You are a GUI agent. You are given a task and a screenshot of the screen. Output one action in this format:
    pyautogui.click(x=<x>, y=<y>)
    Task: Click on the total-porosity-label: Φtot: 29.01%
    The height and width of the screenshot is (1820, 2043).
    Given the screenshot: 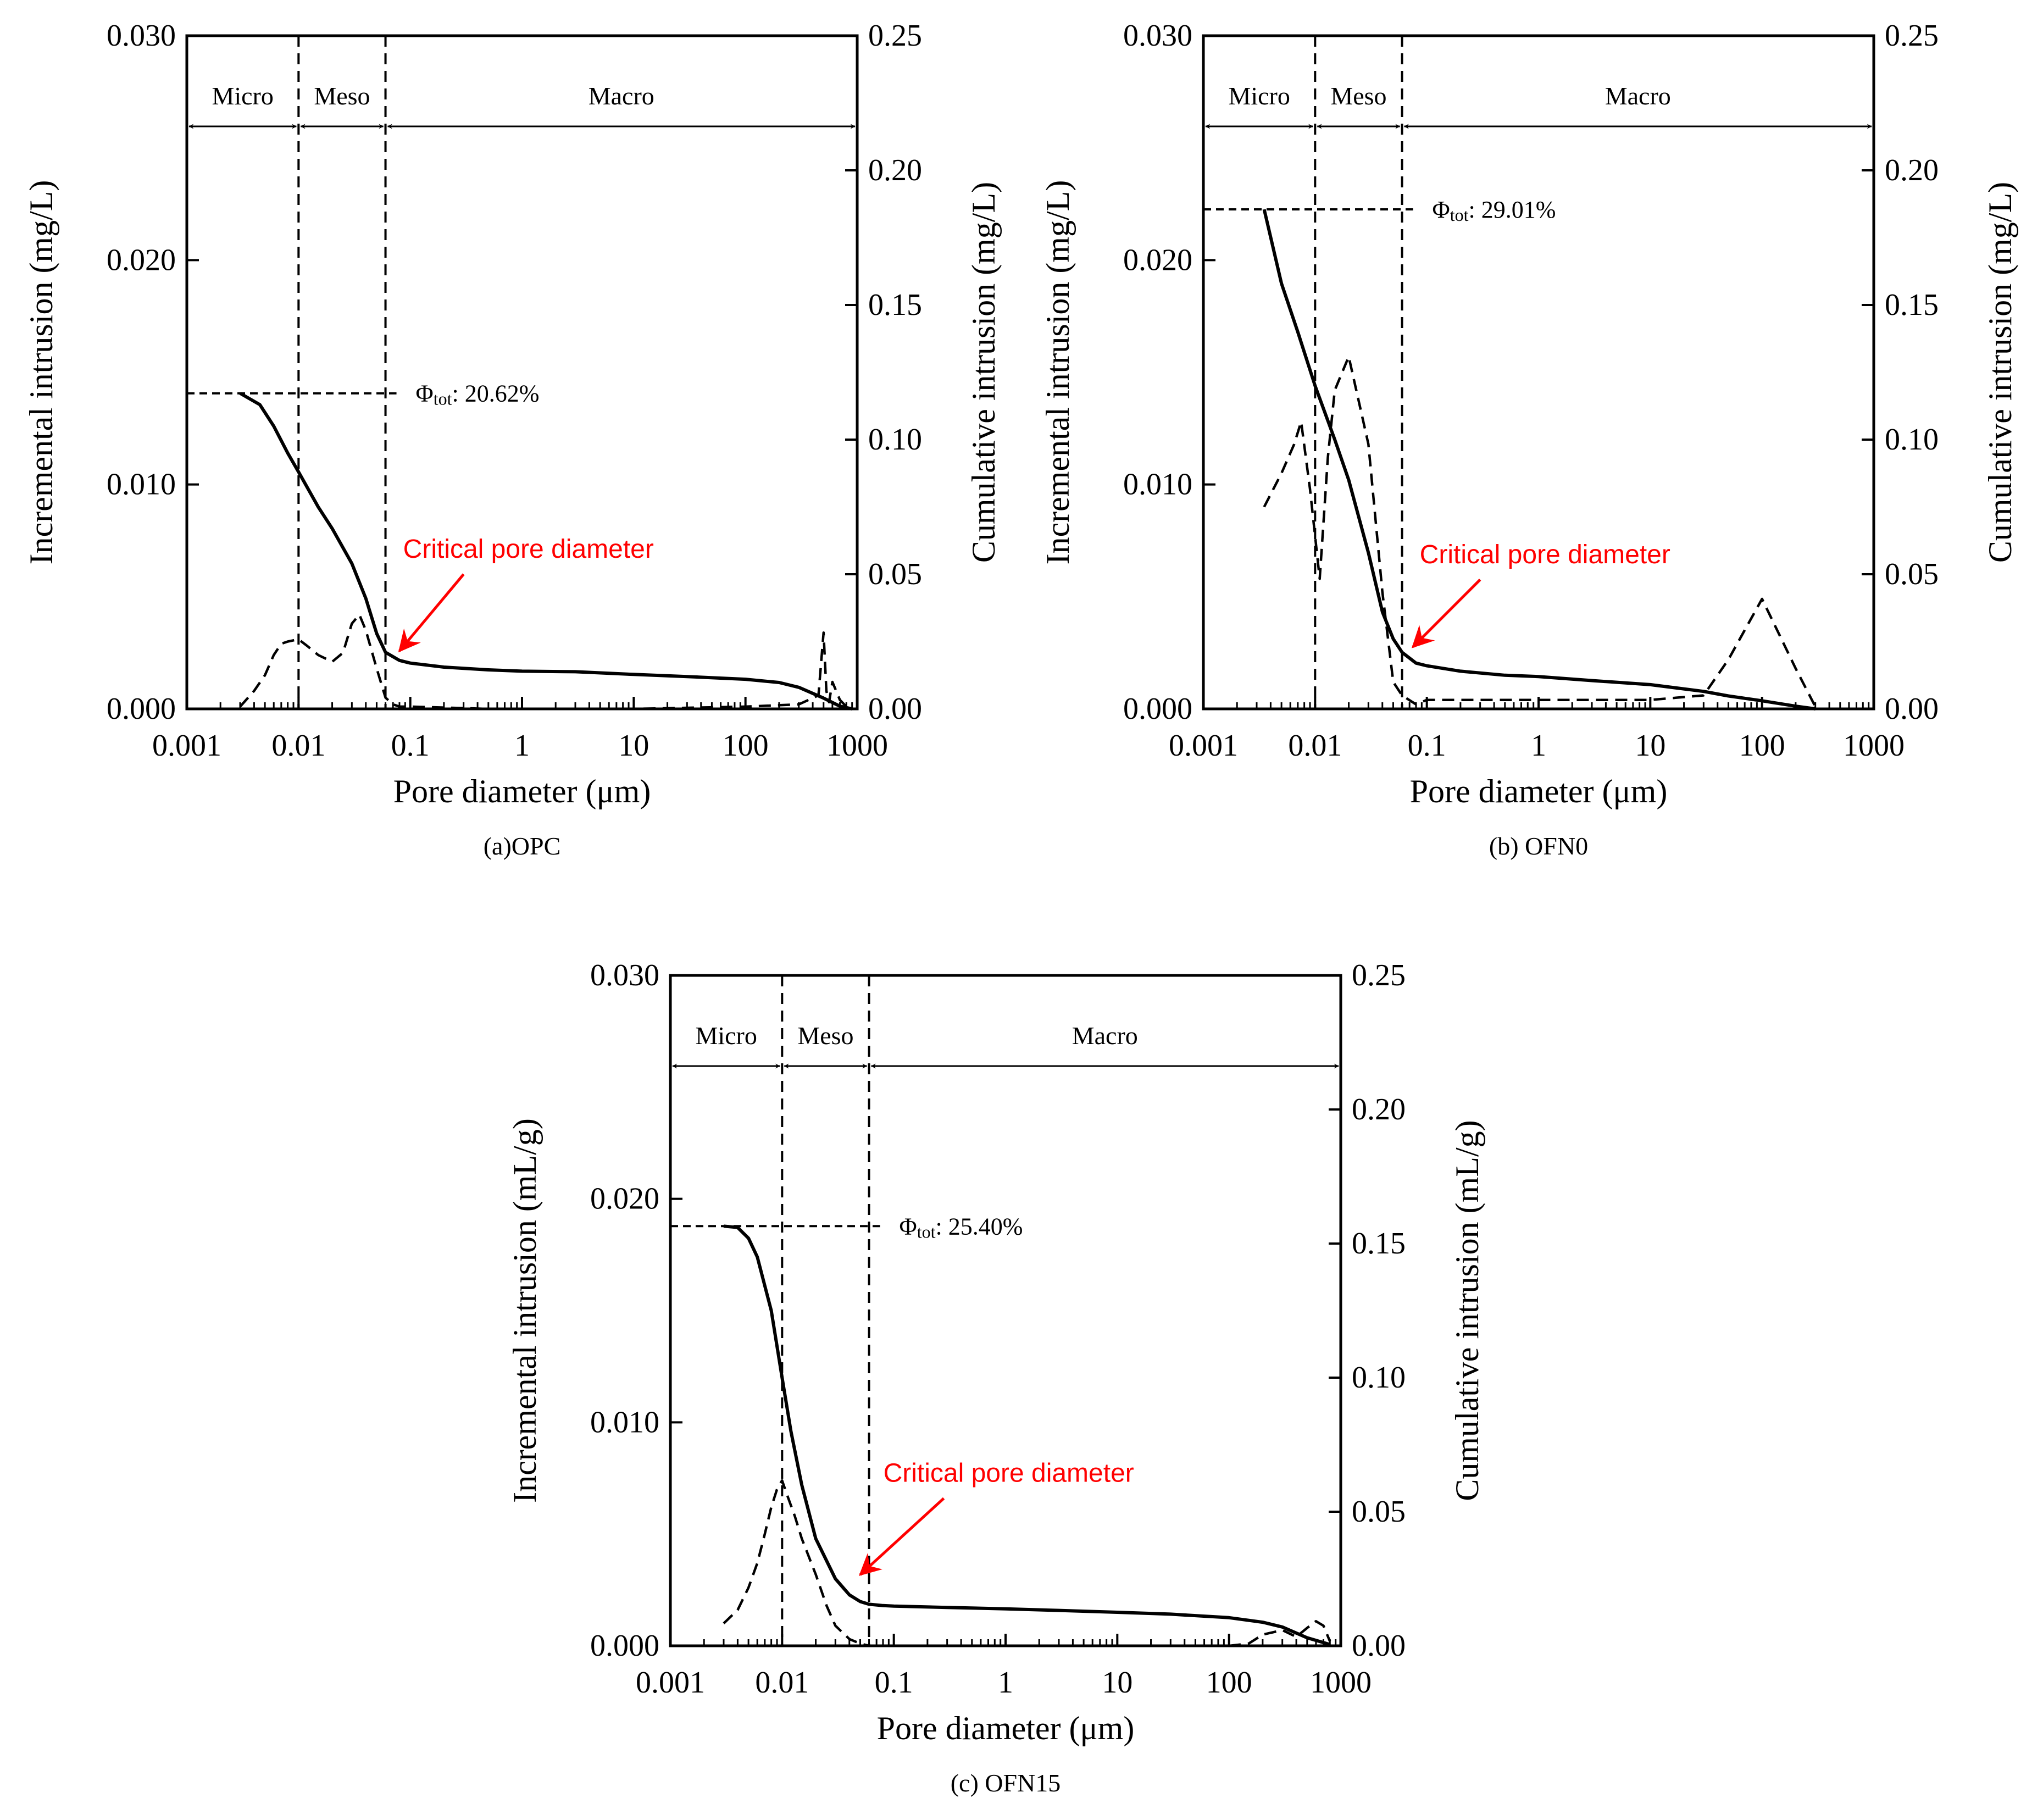 What is the action you would take?
    pyautogui.click(x=1495, y=210)
    